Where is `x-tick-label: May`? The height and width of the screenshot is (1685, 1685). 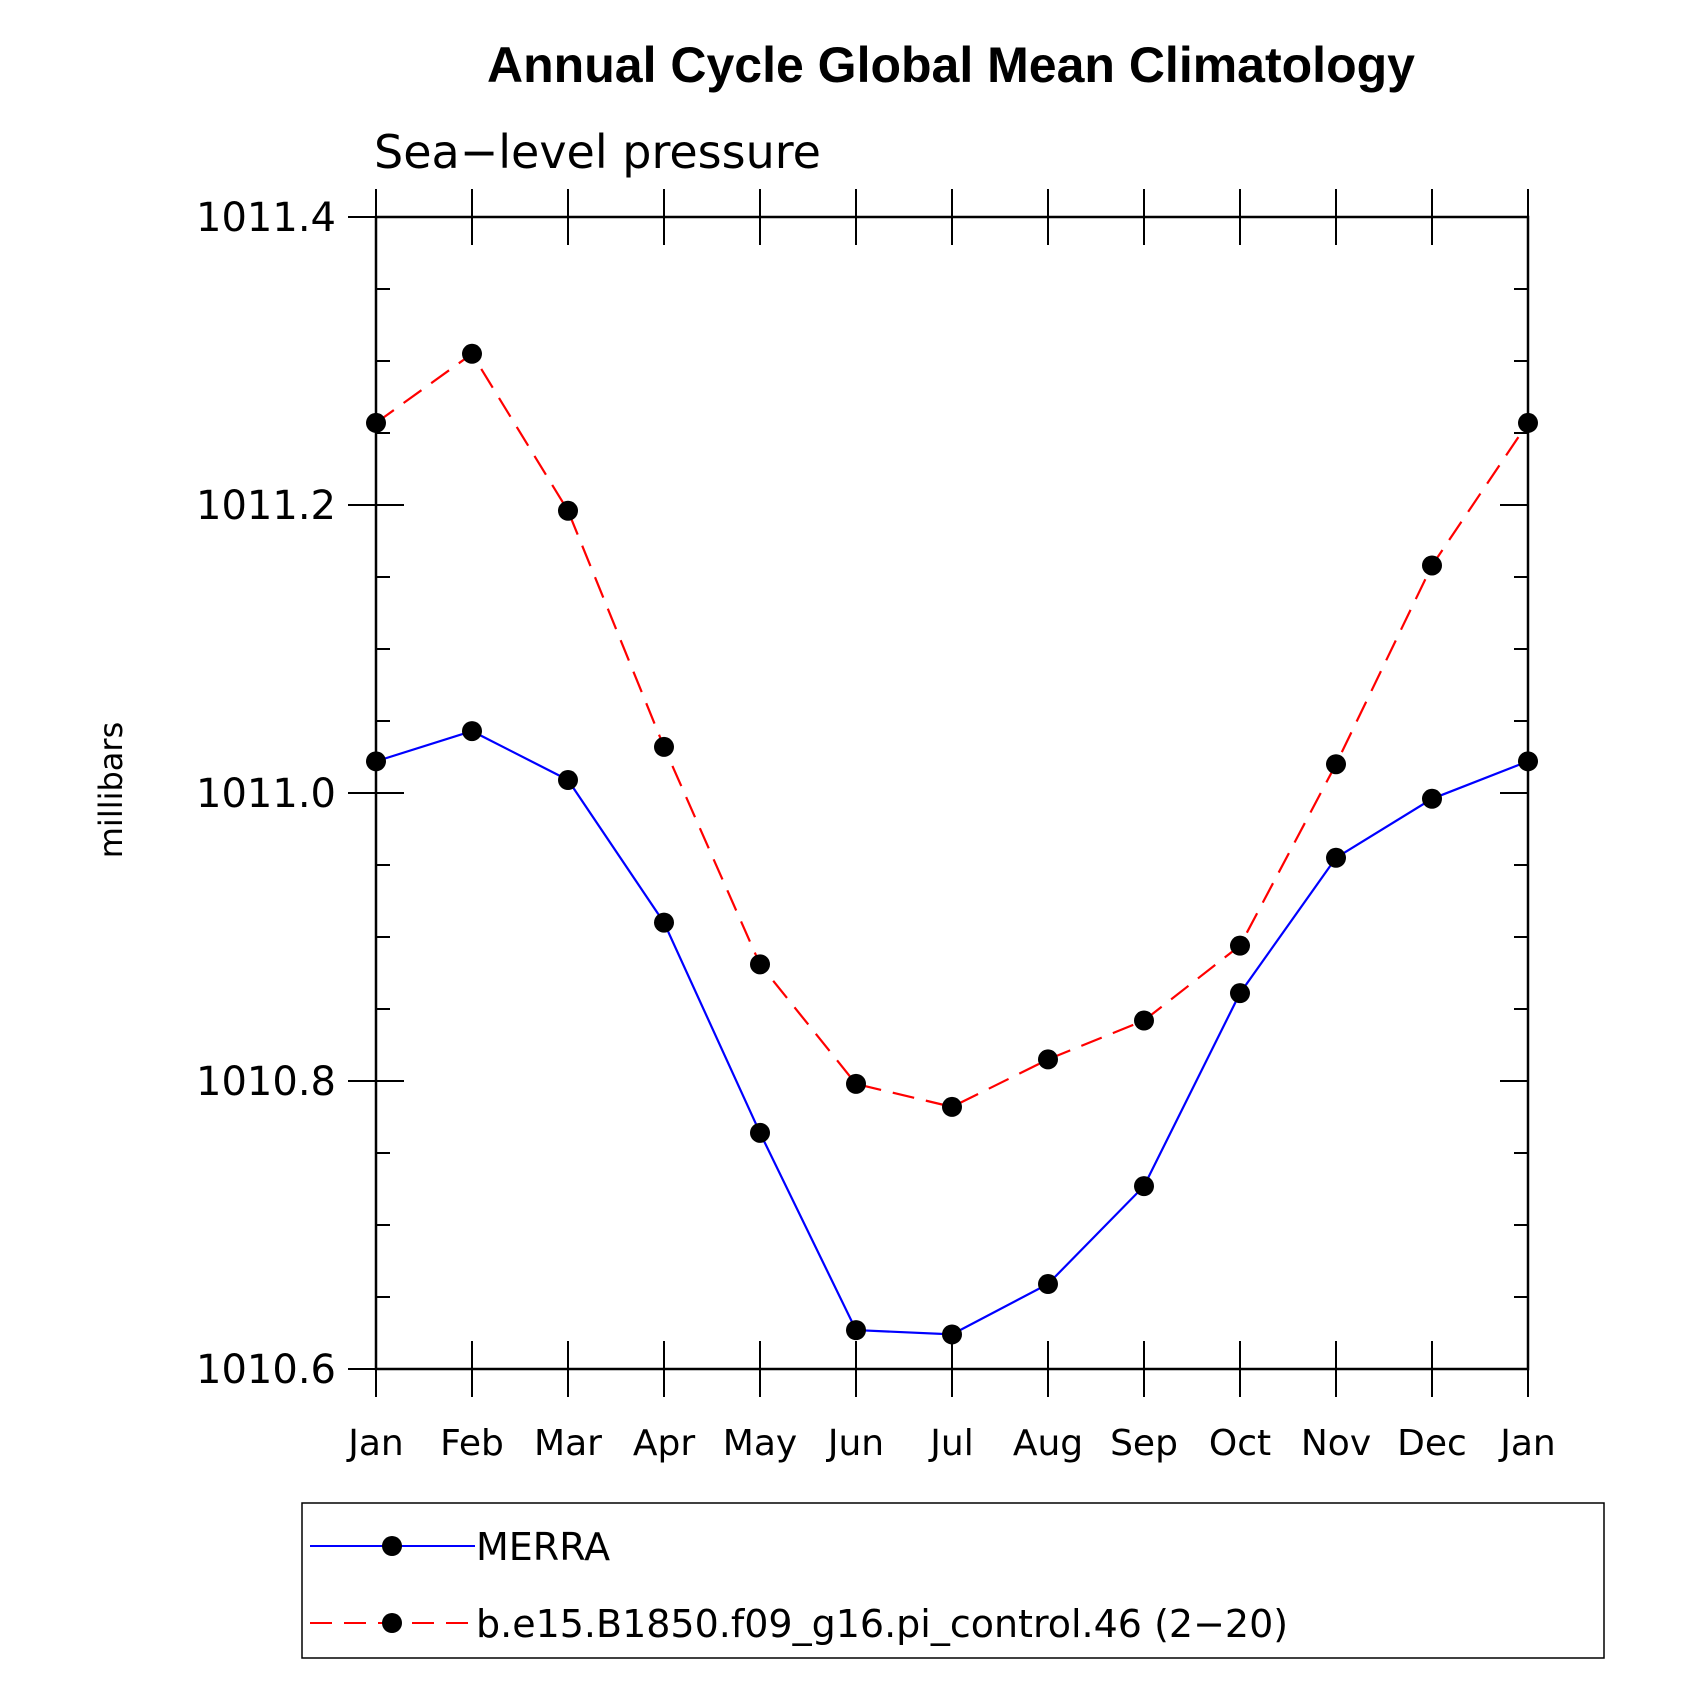 x-tick-label: May is located at coordinates (760, 1443).